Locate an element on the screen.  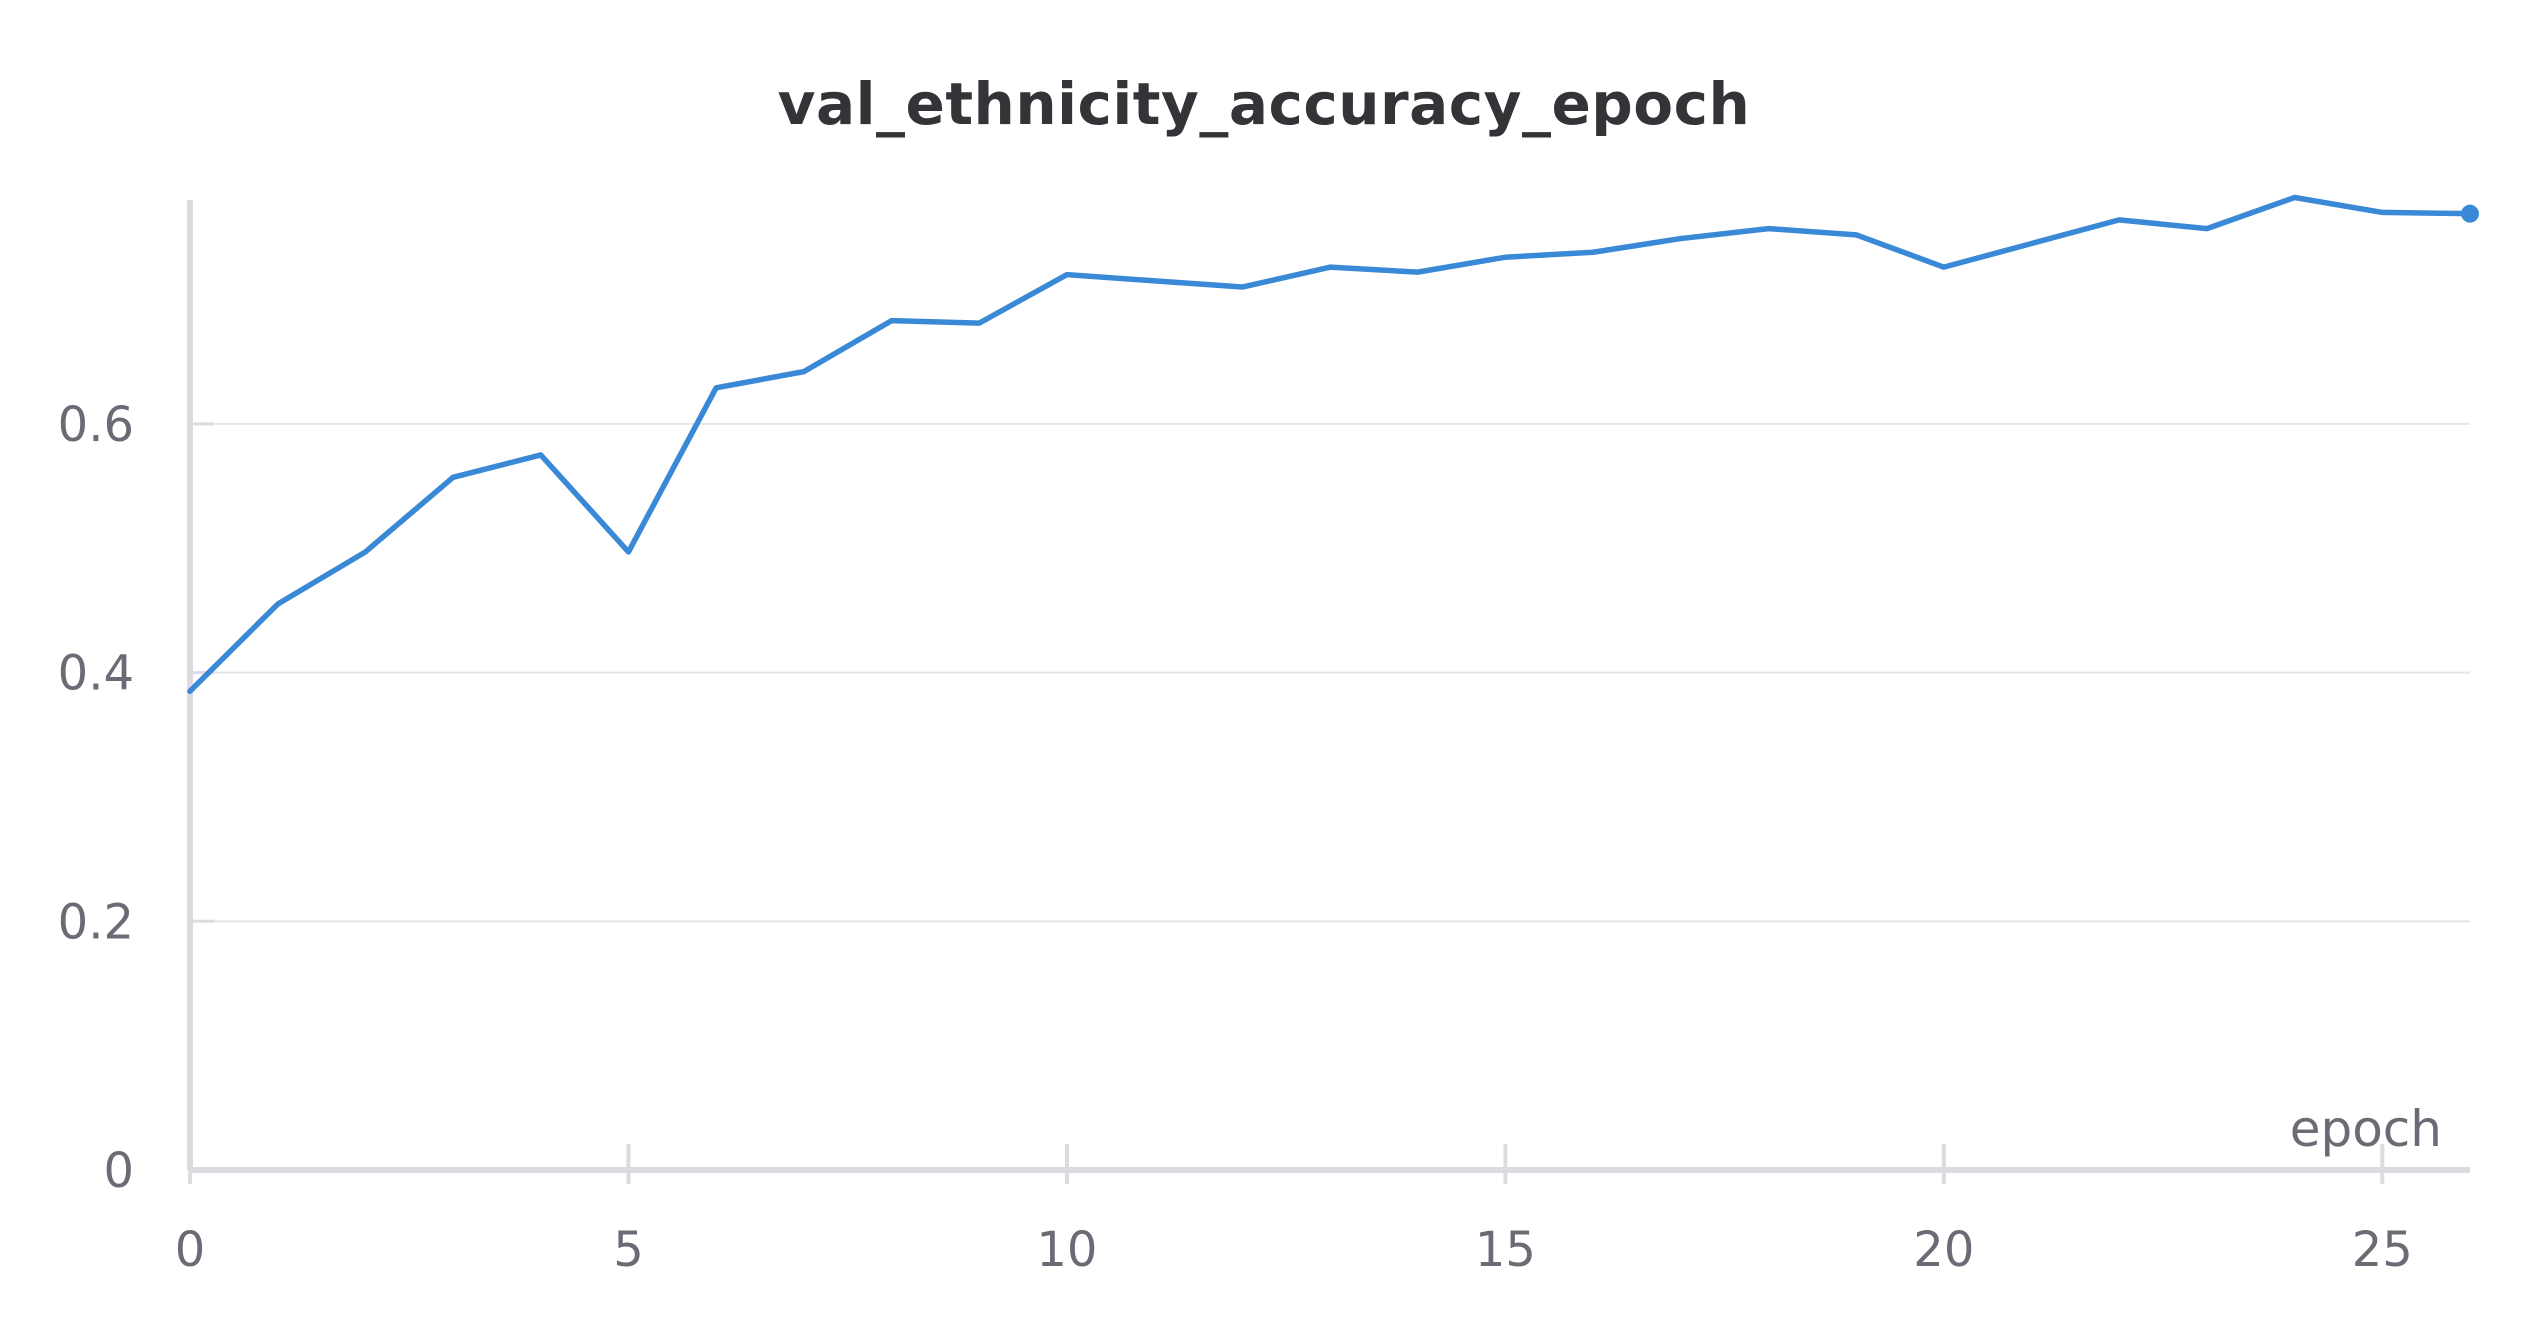
x-tick-label: 0 is located at coordinates (190, 1250).